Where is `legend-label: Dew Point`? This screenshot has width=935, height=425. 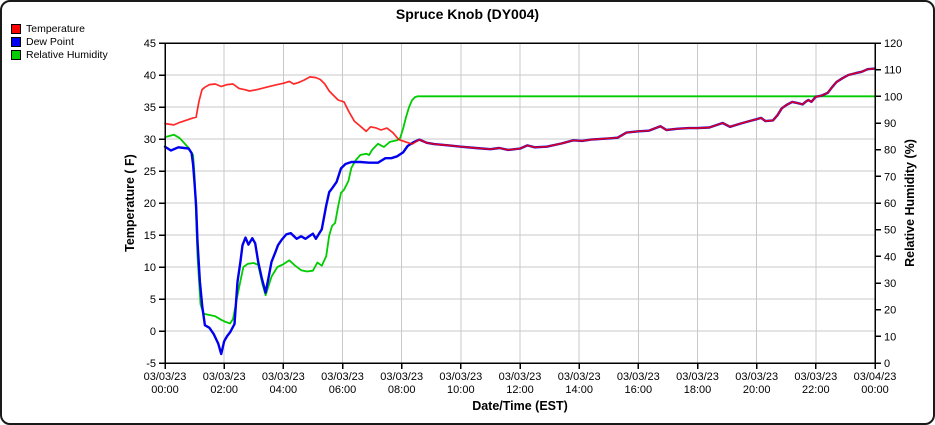
legend-label: Dew Point is located at coordinates (50, 41).